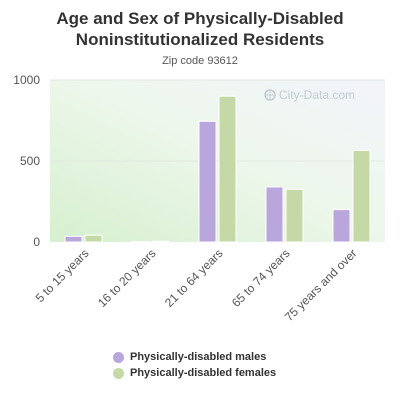  Describe the element at coordinates (62, 275) in the screenshot. I see `x-tick-label: 5 to 15 years` at that location.